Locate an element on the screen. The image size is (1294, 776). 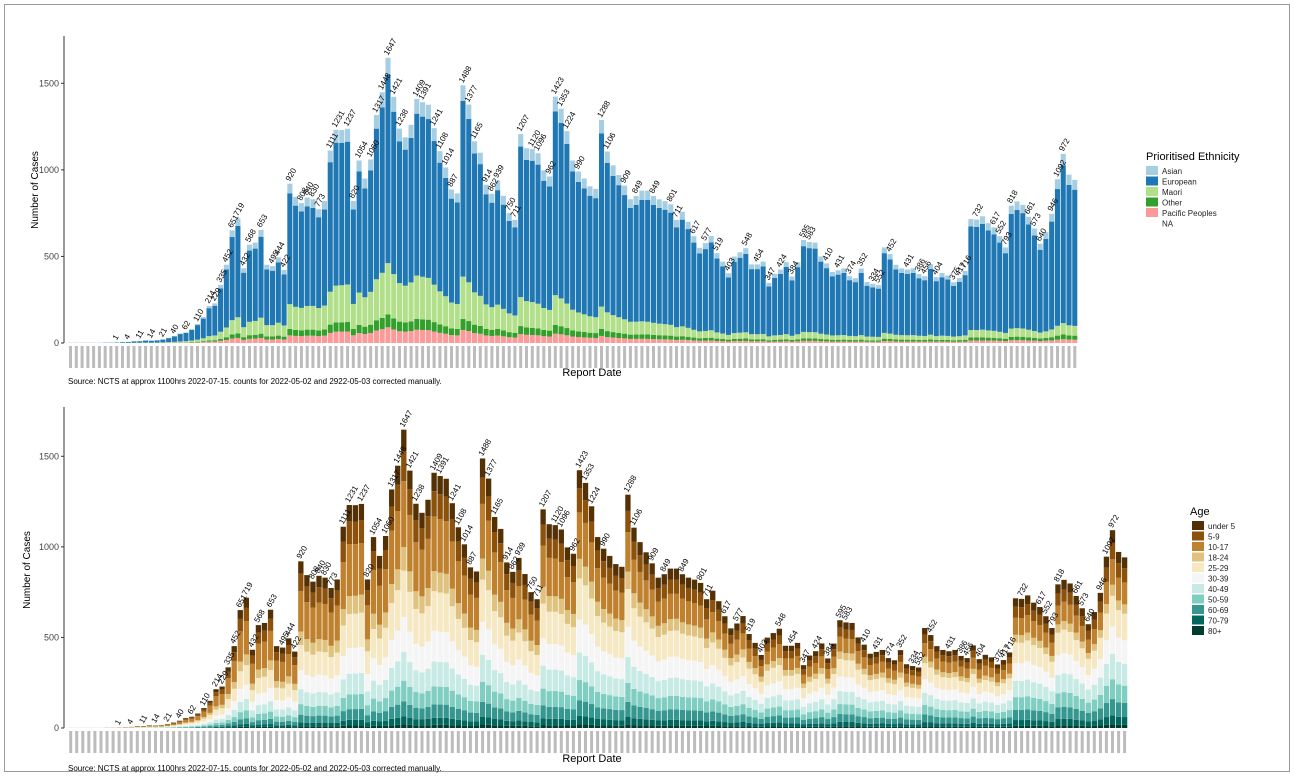
legend-swatch is located at coordinates (1198, 536).